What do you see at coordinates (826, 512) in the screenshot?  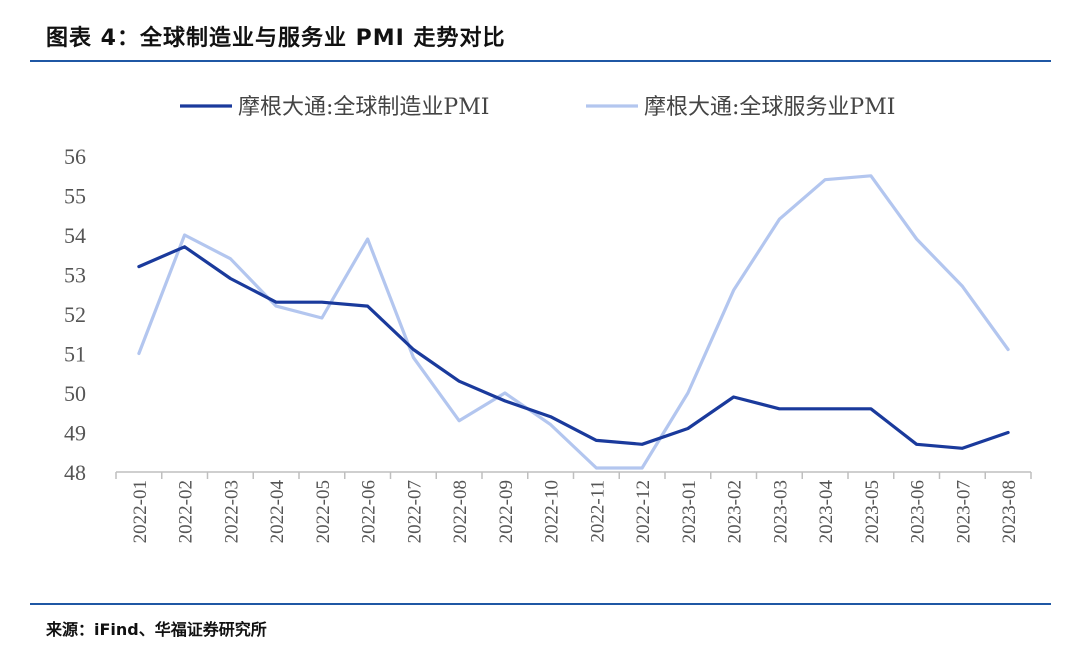 I see `x-tick-label: 2023-04` at bounding box center [826, 512].